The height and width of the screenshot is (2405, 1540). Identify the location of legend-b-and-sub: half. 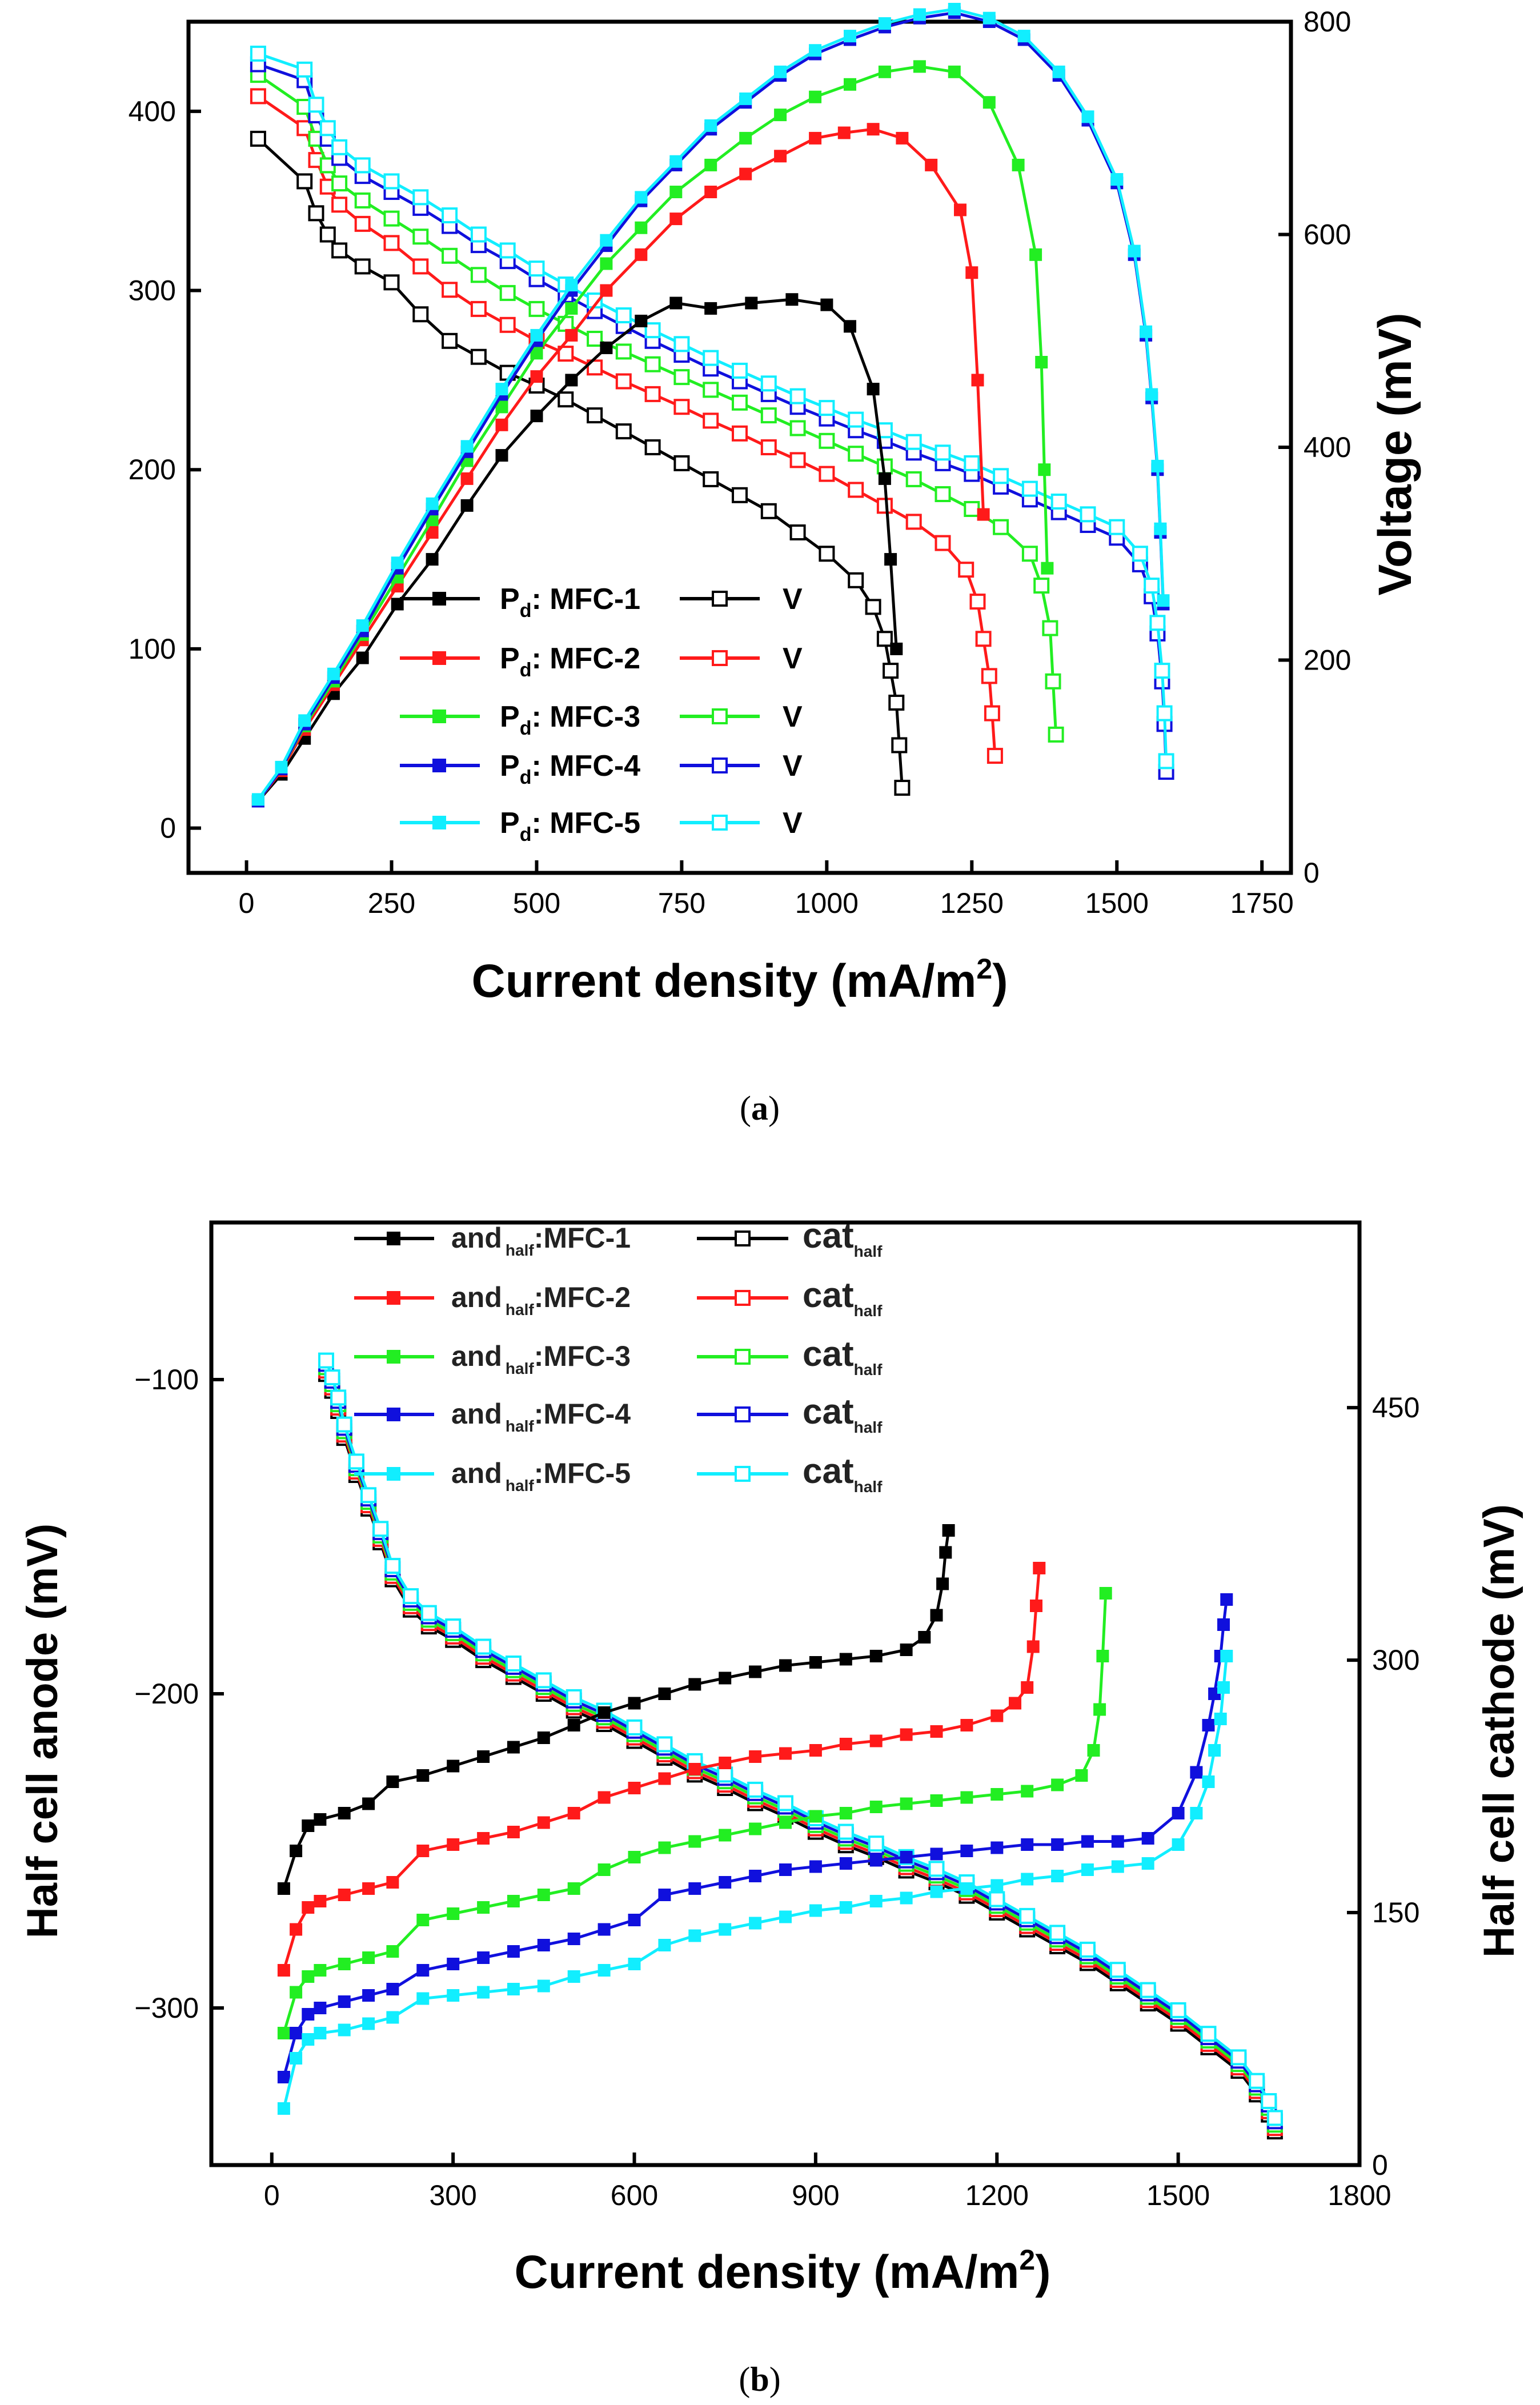
(520, 1486).